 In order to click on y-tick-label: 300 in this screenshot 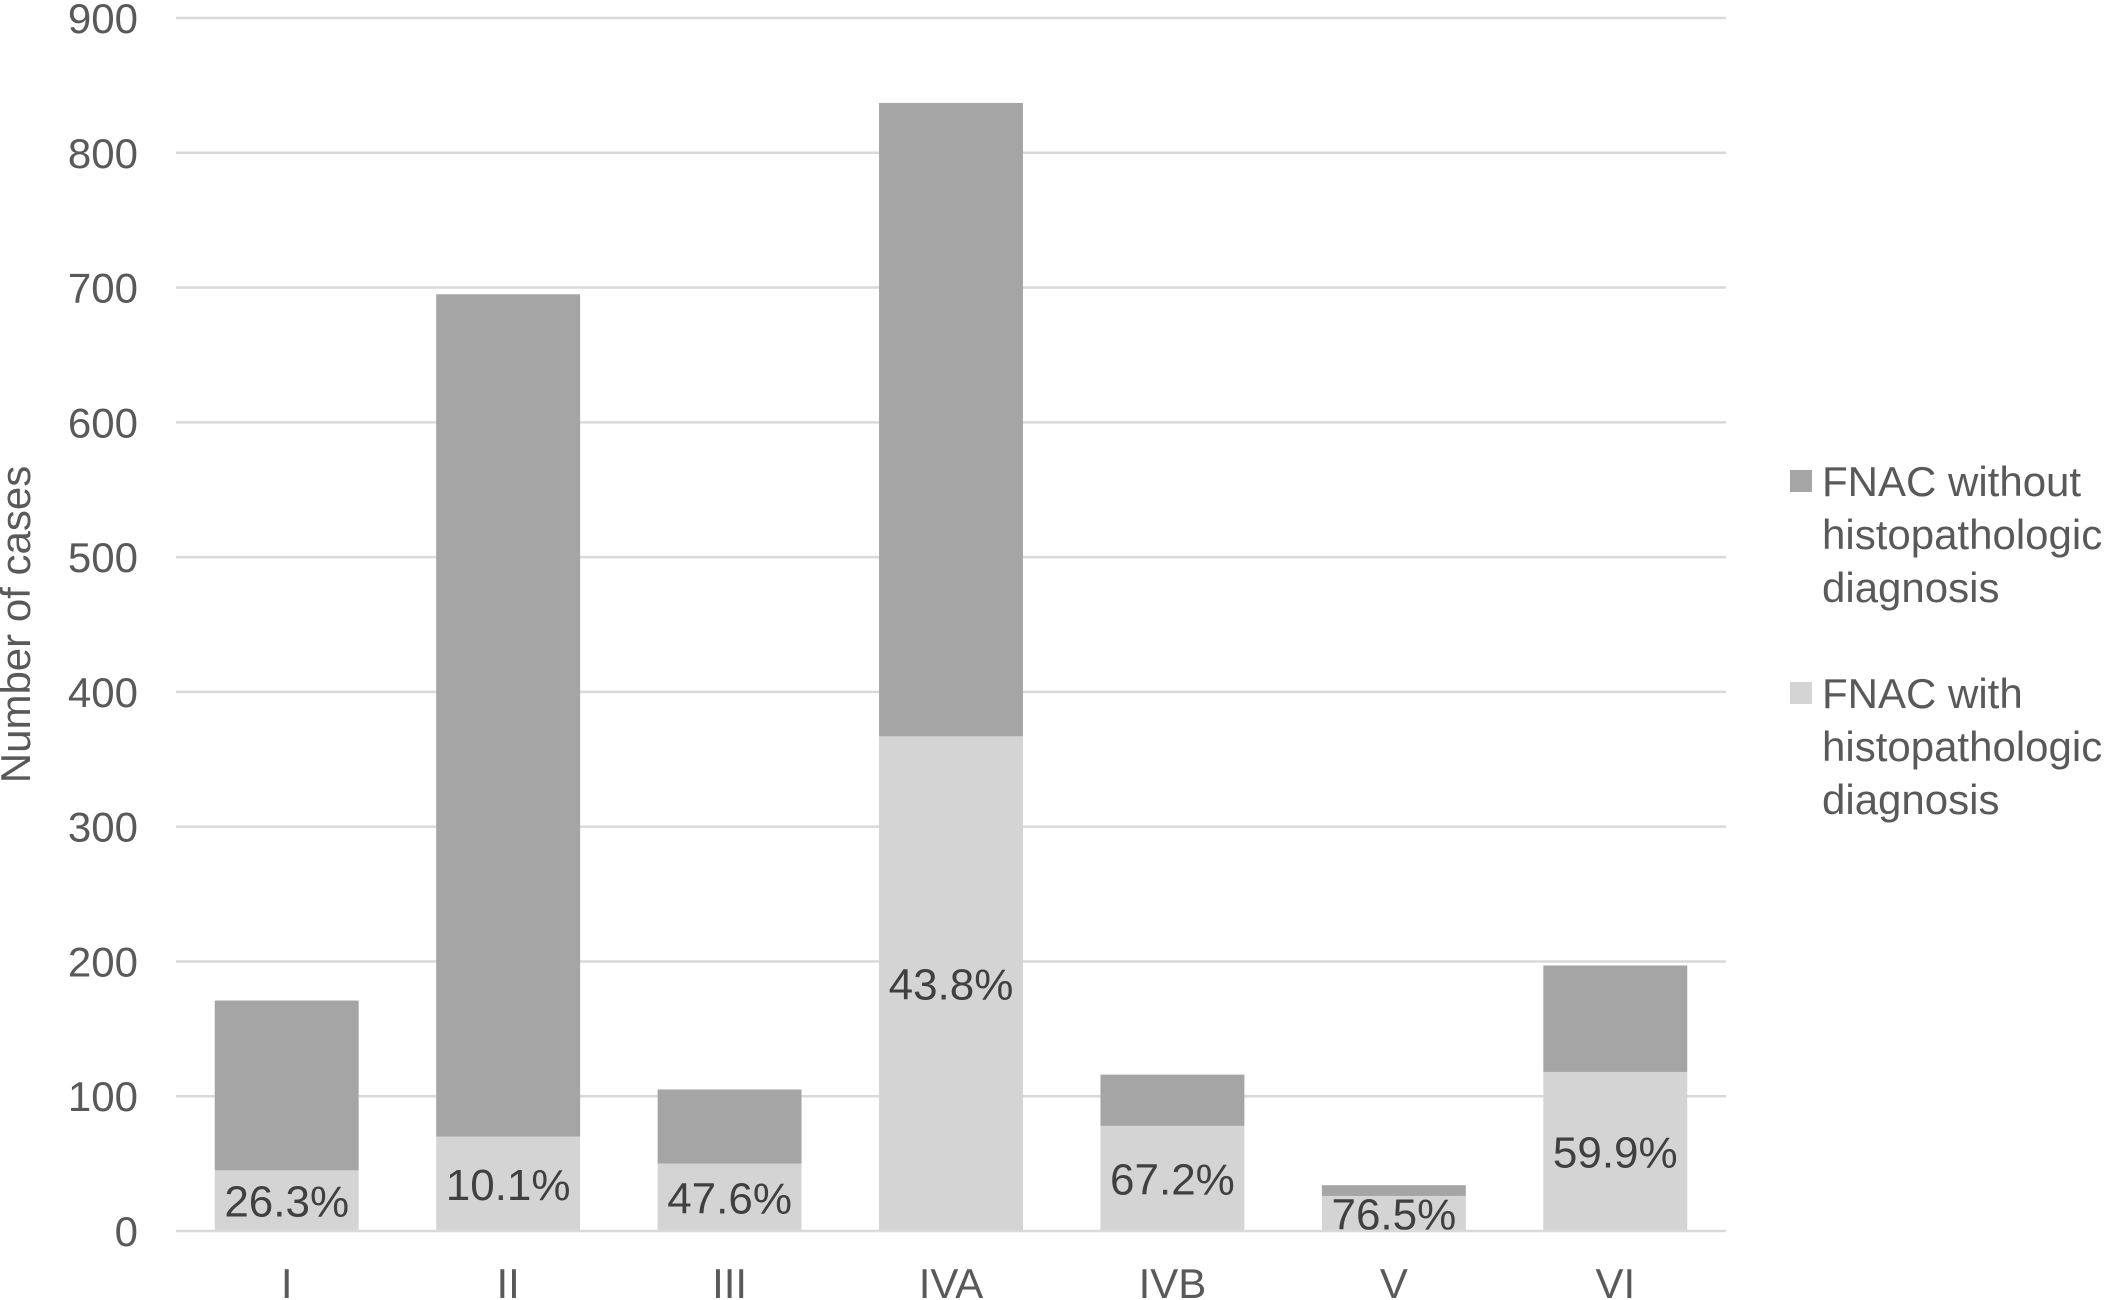, I will do `click(103, 827)`.